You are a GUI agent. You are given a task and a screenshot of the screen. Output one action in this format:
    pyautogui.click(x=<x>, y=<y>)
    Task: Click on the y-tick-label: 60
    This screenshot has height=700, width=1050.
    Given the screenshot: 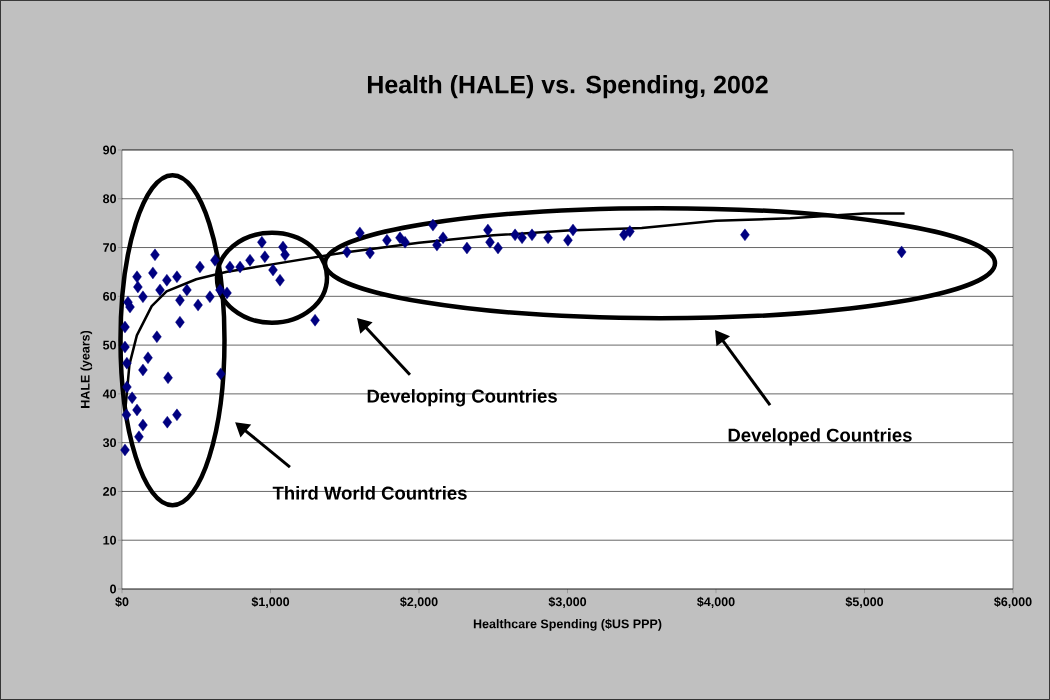 What is the action you would take?
    pyautogui.click(x=110, y=296)
    